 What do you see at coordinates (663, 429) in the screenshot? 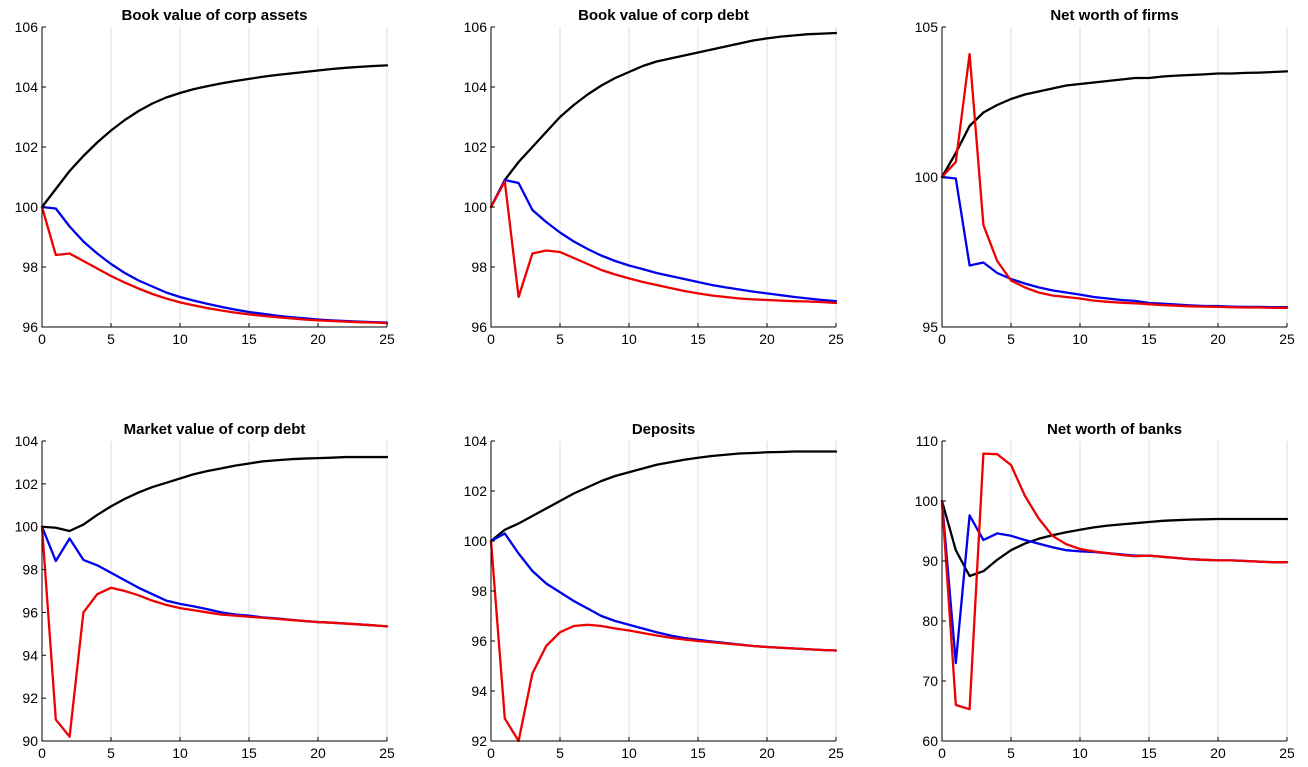
I see `panel-title: Deposits` at bounding box center [663, 429].